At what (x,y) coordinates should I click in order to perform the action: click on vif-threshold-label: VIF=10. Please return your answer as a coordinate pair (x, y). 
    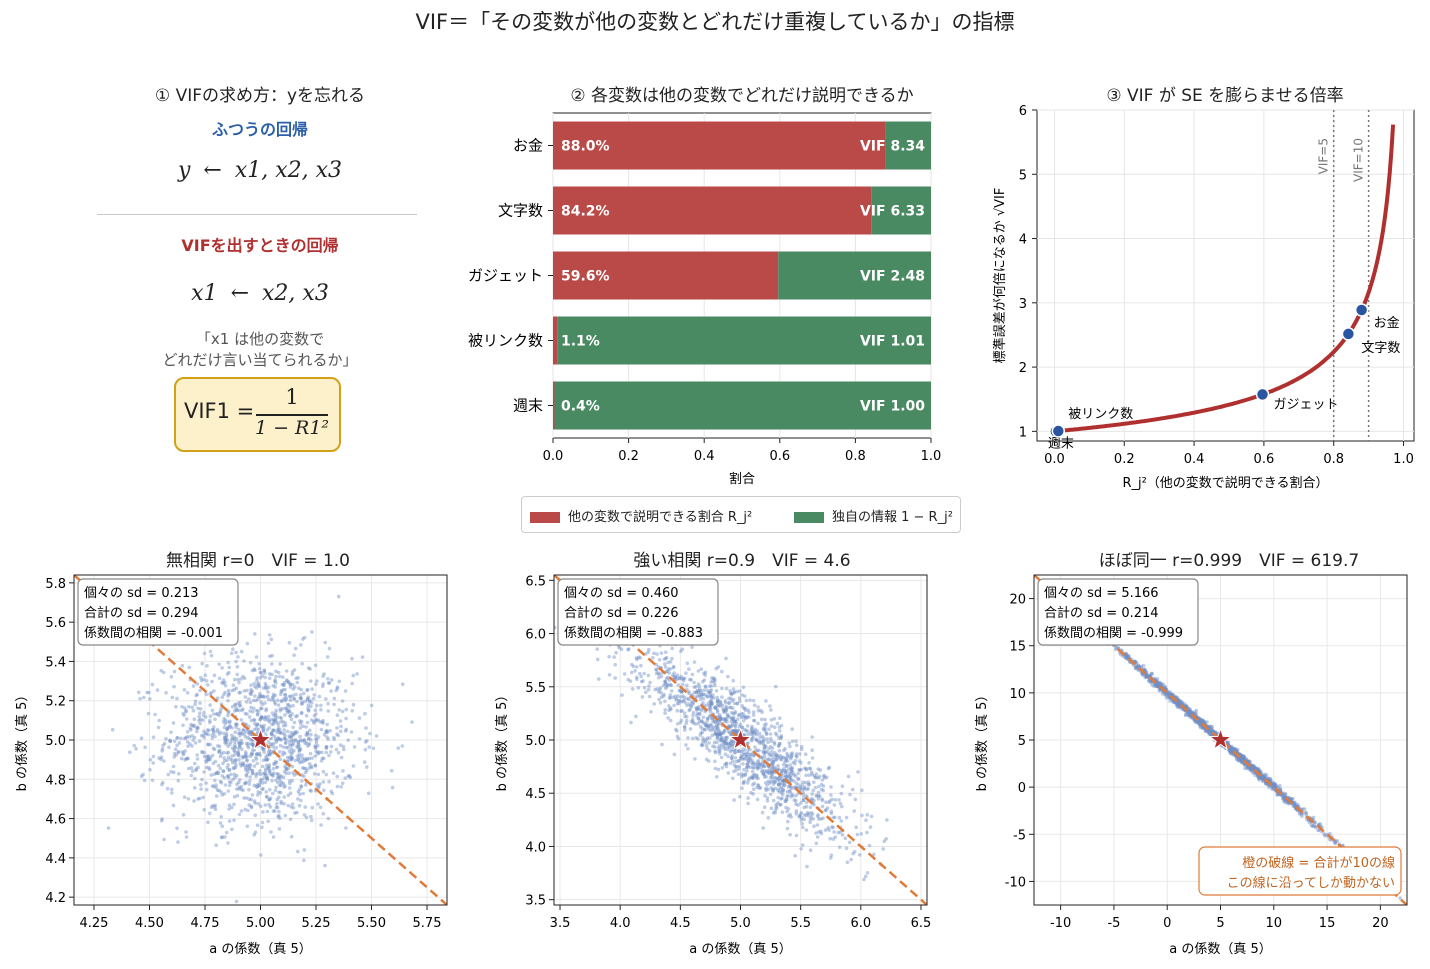
    Looking at the image, I should click on (1359, 160).